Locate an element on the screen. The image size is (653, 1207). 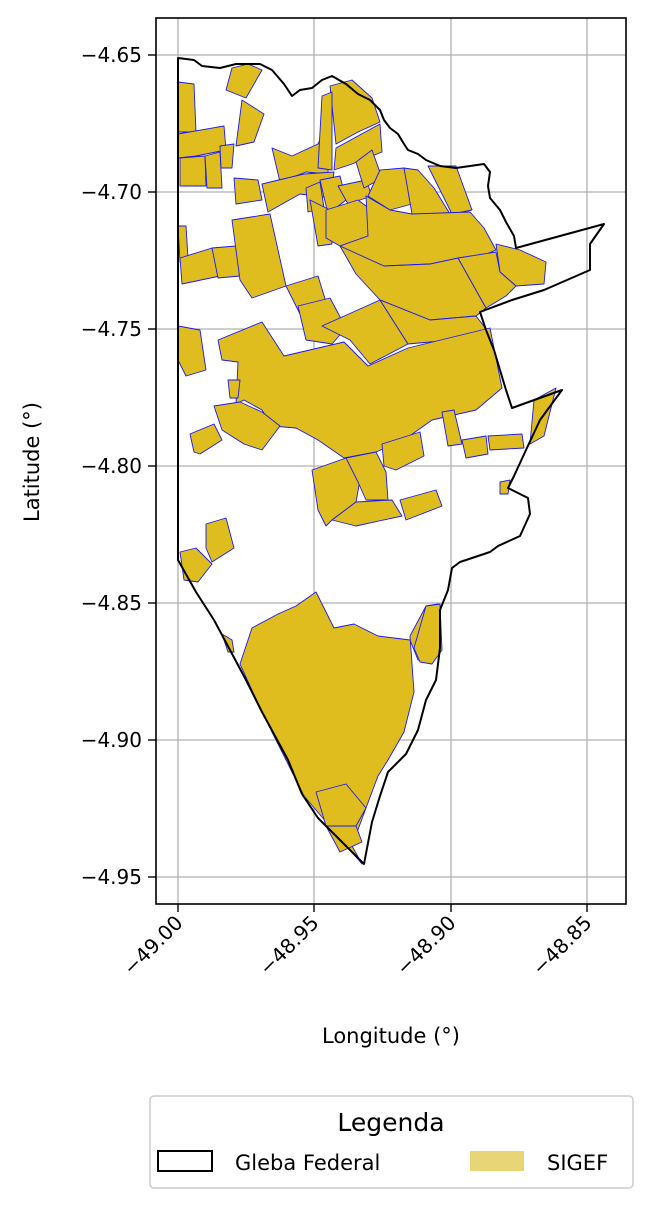
ytick-label: −4.70 is located at coordinates (111, 192).